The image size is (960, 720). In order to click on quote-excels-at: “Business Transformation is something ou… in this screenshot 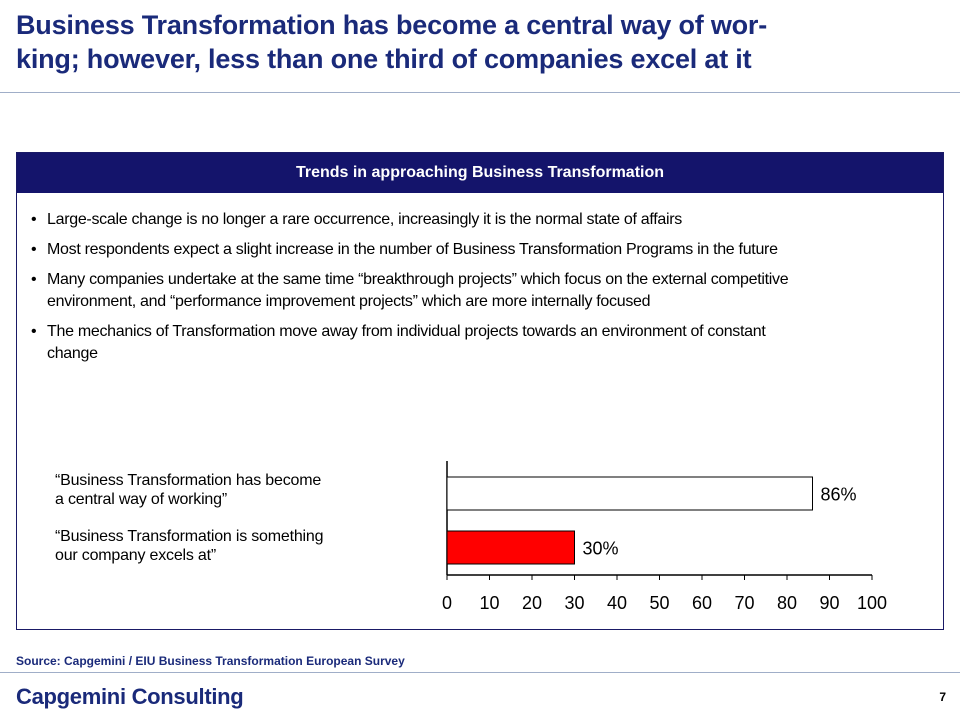, I will do `click(189, 546)`.